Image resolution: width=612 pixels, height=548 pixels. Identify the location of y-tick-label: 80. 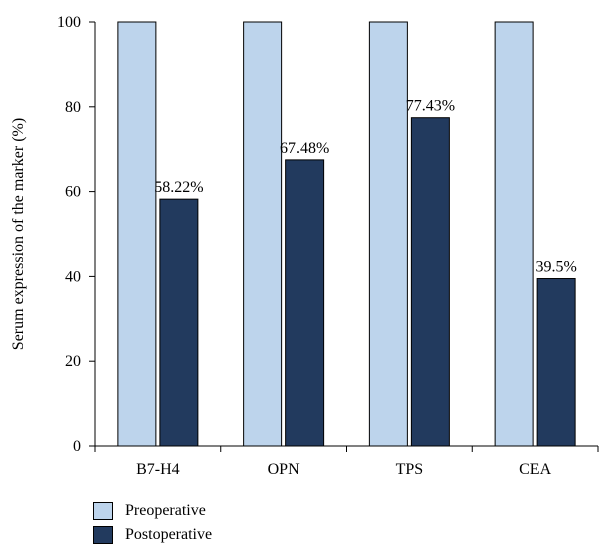
(73, 107).